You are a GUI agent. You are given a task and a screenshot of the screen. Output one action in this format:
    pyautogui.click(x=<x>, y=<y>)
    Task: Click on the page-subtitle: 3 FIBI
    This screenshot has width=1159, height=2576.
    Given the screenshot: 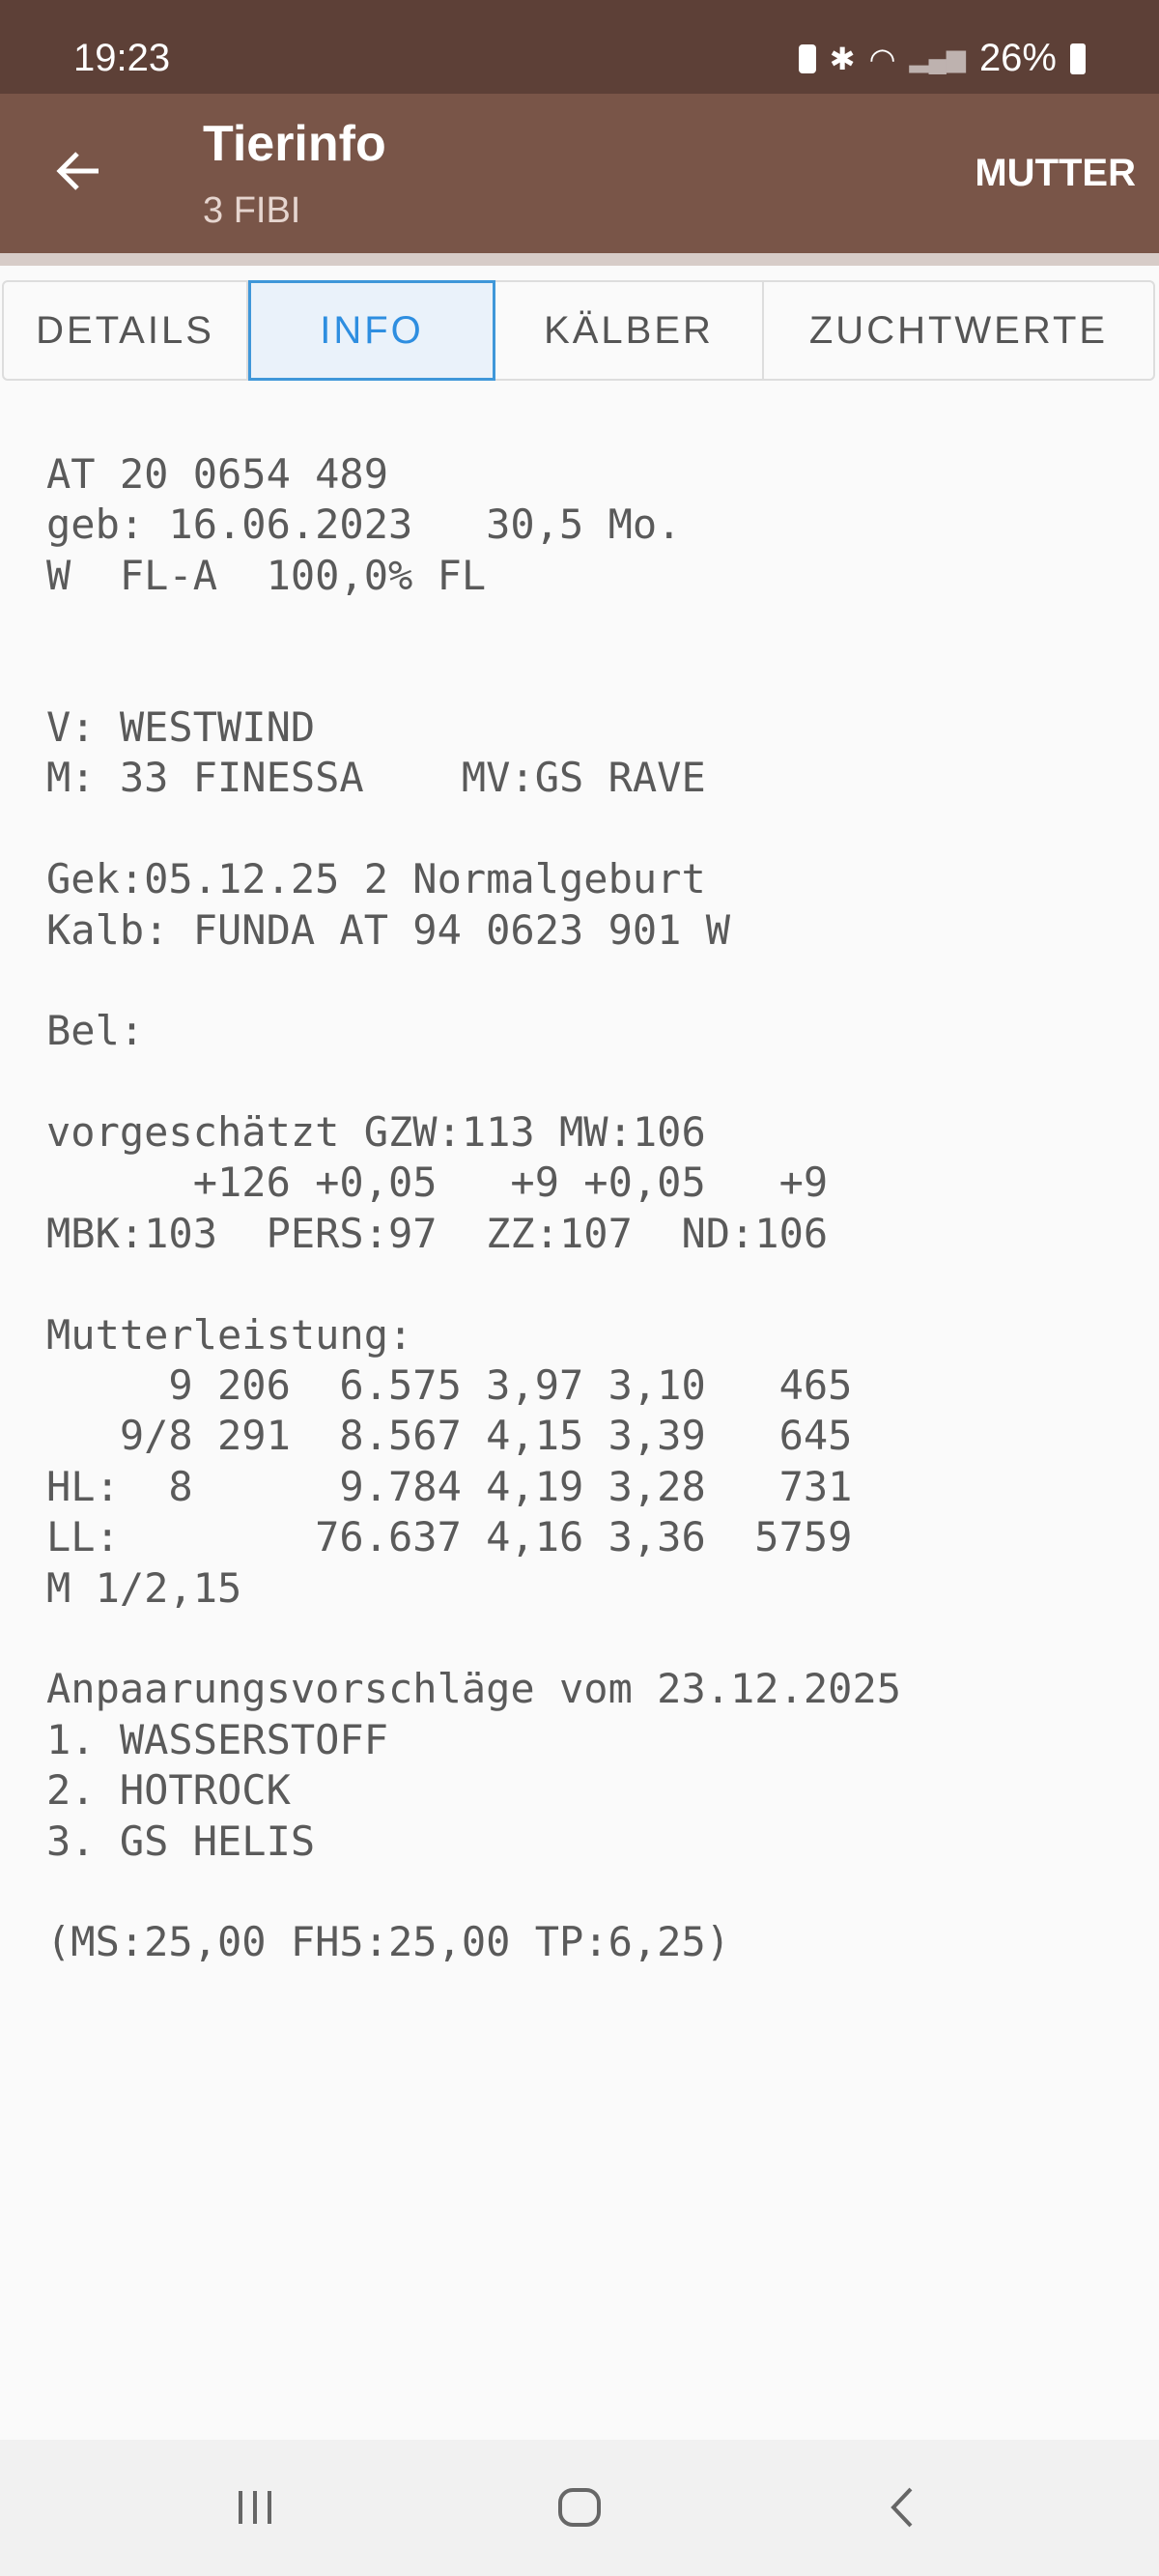 What is the action you would take?
    pyautogui.click(x=252, y=211)
    